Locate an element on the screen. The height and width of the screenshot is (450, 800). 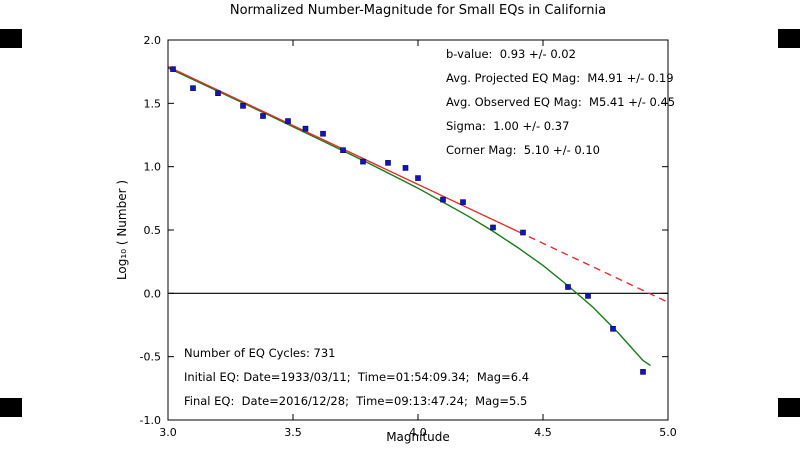
x-tick-label: 3.0 is located at coordinates (168, 432).